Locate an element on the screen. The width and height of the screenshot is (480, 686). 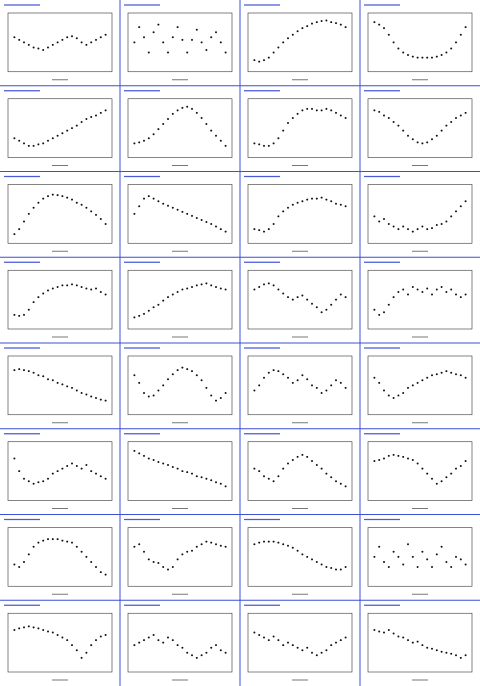
plot-frame is located at coordinates (300, 214).